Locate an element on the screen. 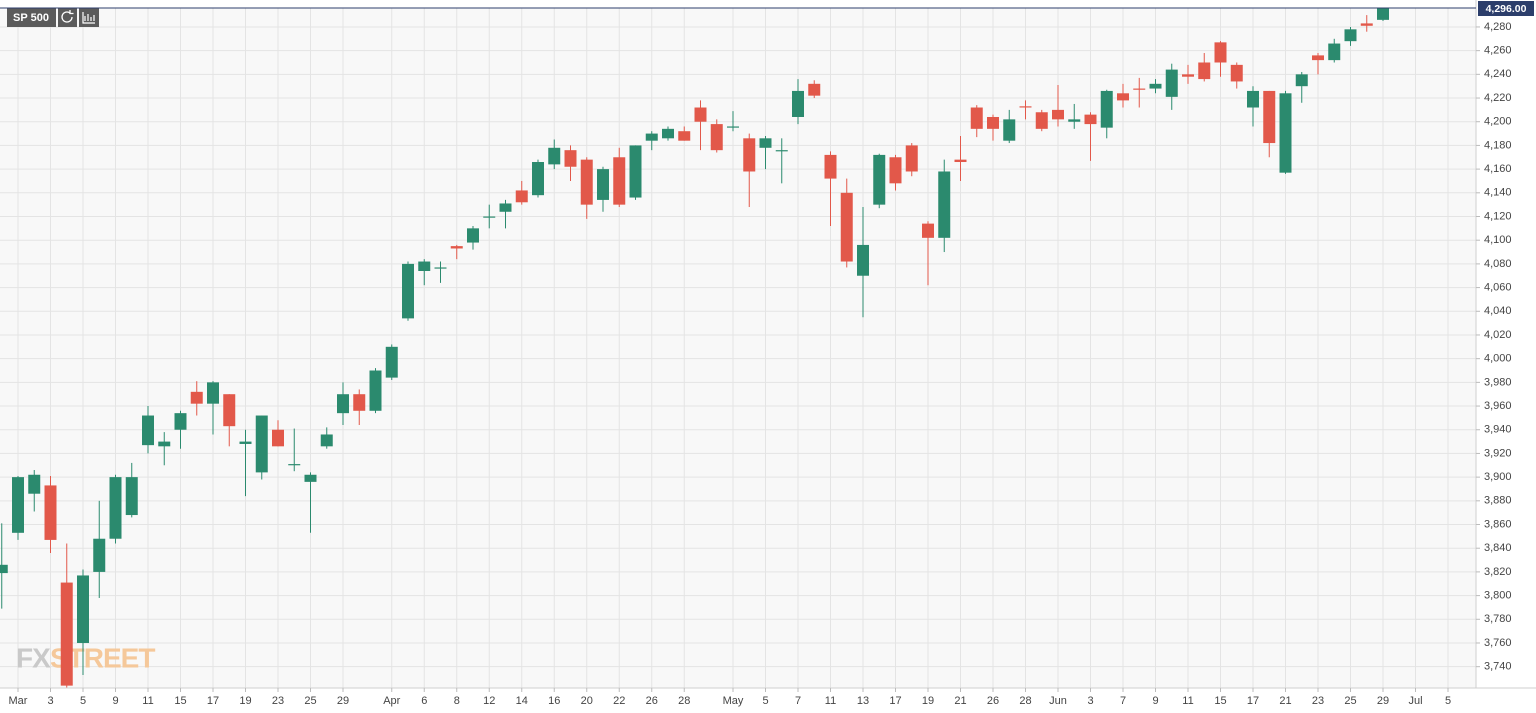  y-tick-label: 4,180 is located at coordinates (1498, 145).